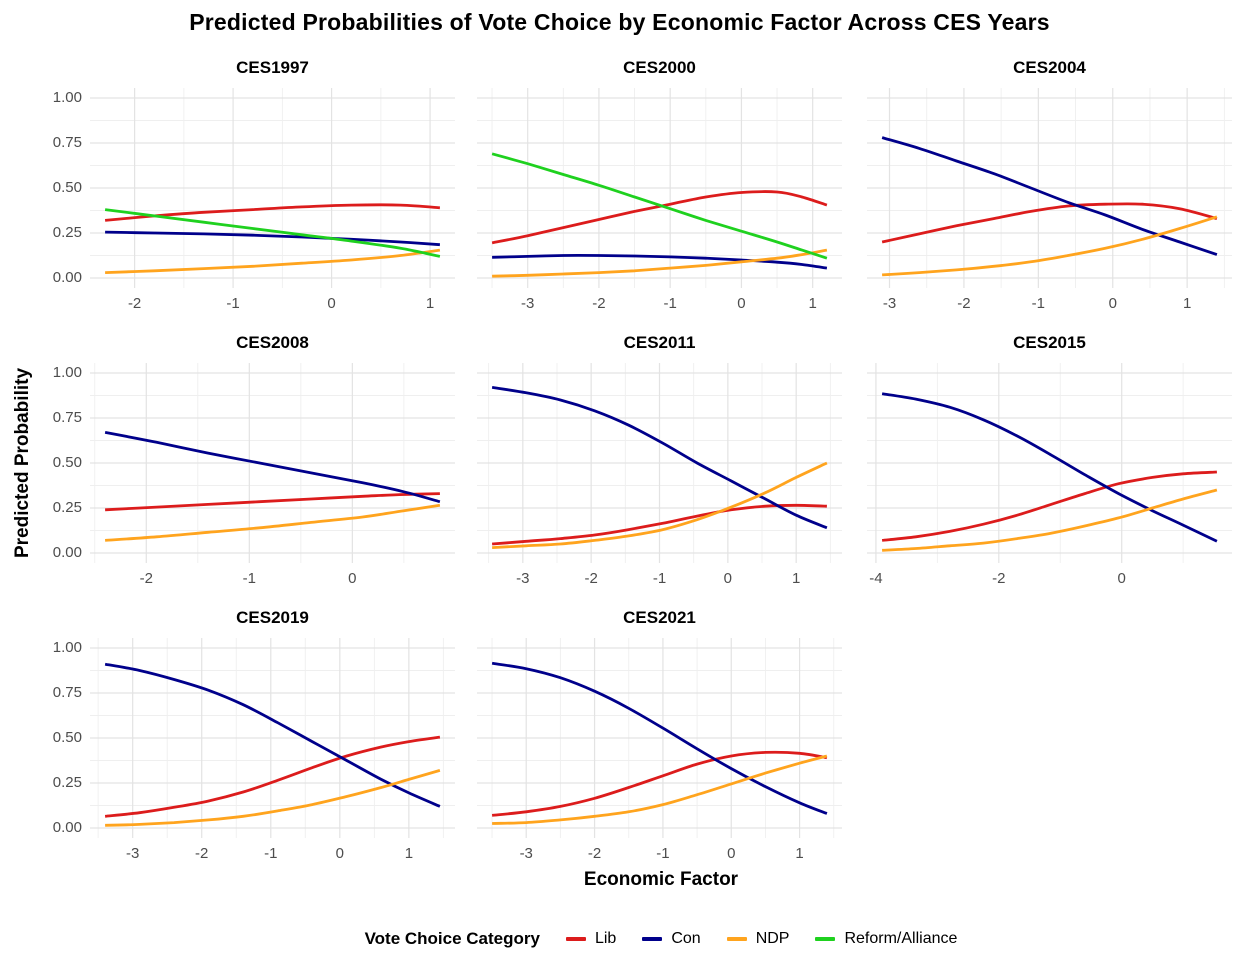 This screenshot has width=1239, height=980. What do you see at coordinates (22, 463) in the screenshot?
I see `y-axis-title: Predicted Probability` at bounding box center [22, 463].